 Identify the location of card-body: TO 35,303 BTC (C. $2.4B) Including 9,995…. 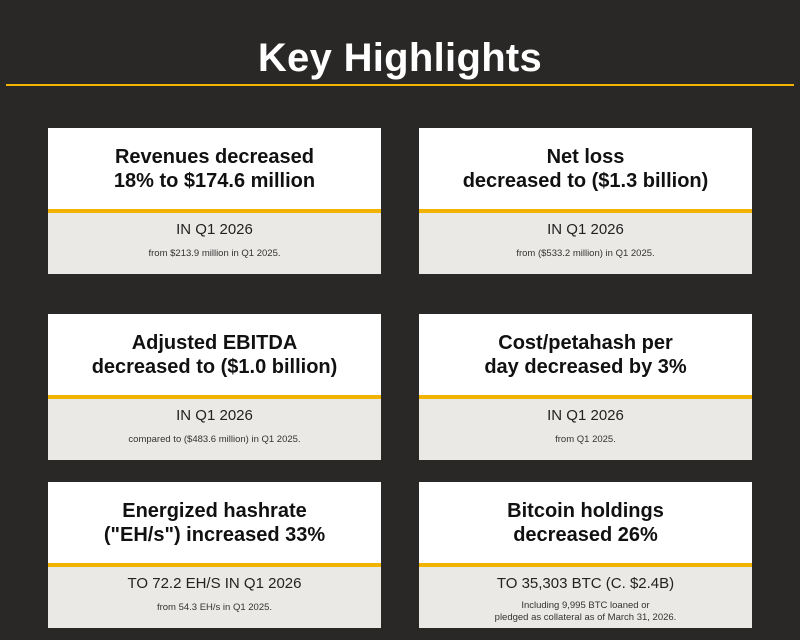
(585, 597).